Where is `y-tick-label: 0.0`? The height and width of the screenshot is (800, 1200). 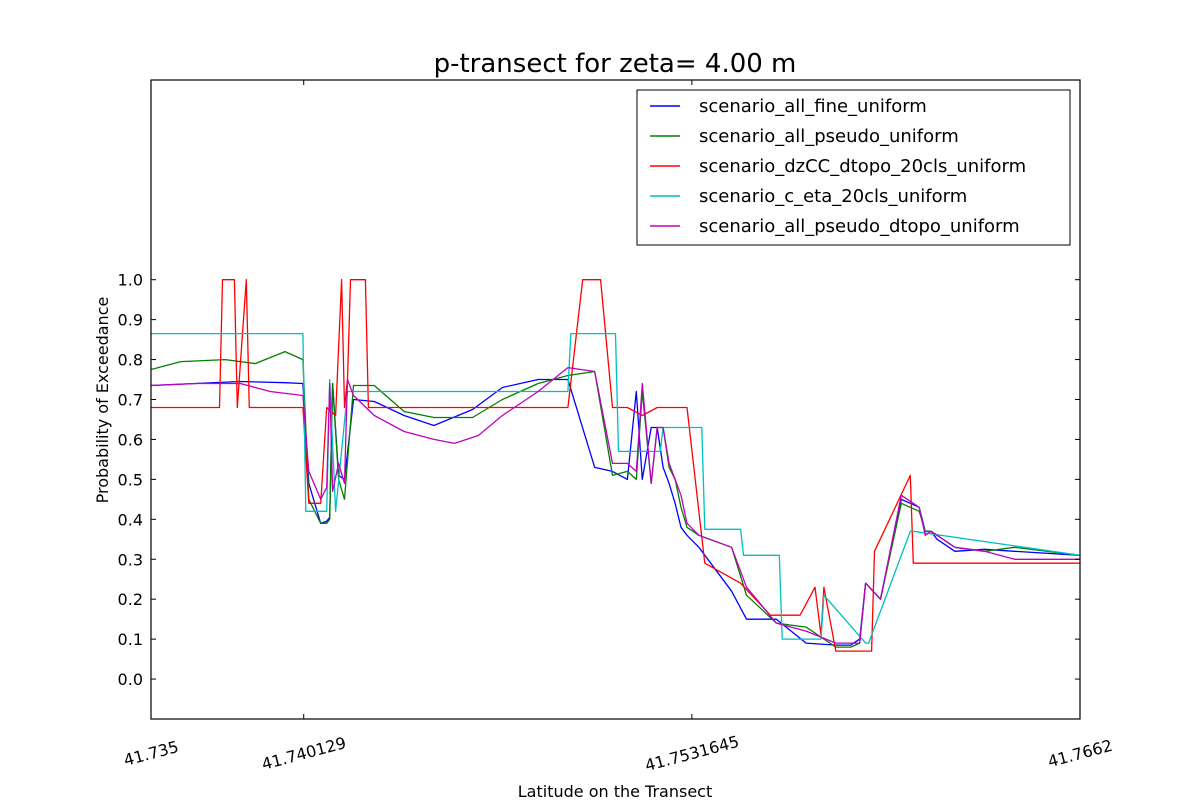 y-tick-label: 0.0 is located at coordinates (130, 679).